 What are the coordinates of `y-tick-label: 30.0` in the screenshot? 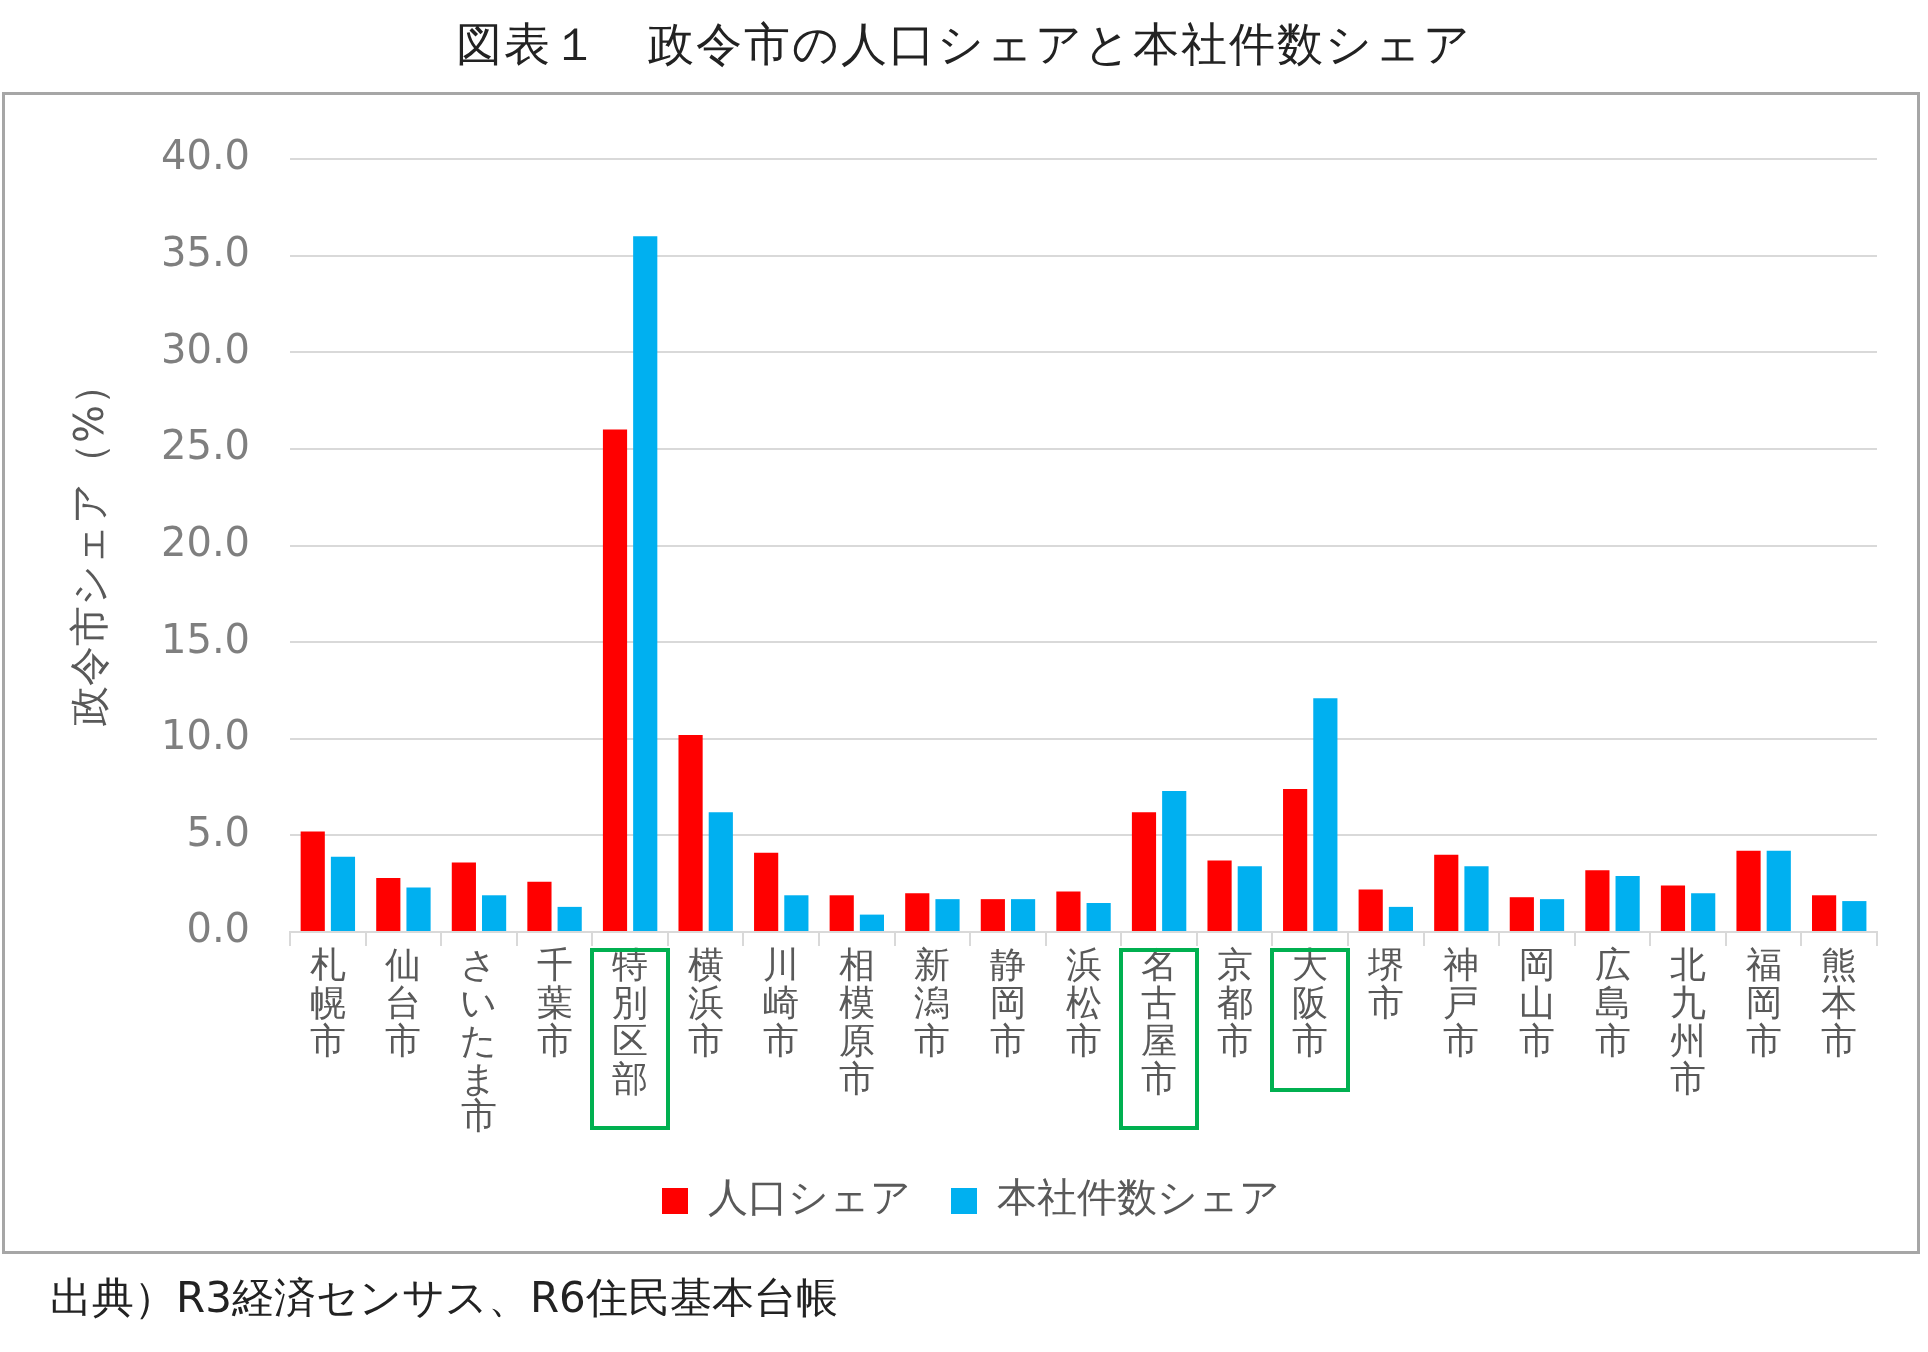 It's located at (206, 348).